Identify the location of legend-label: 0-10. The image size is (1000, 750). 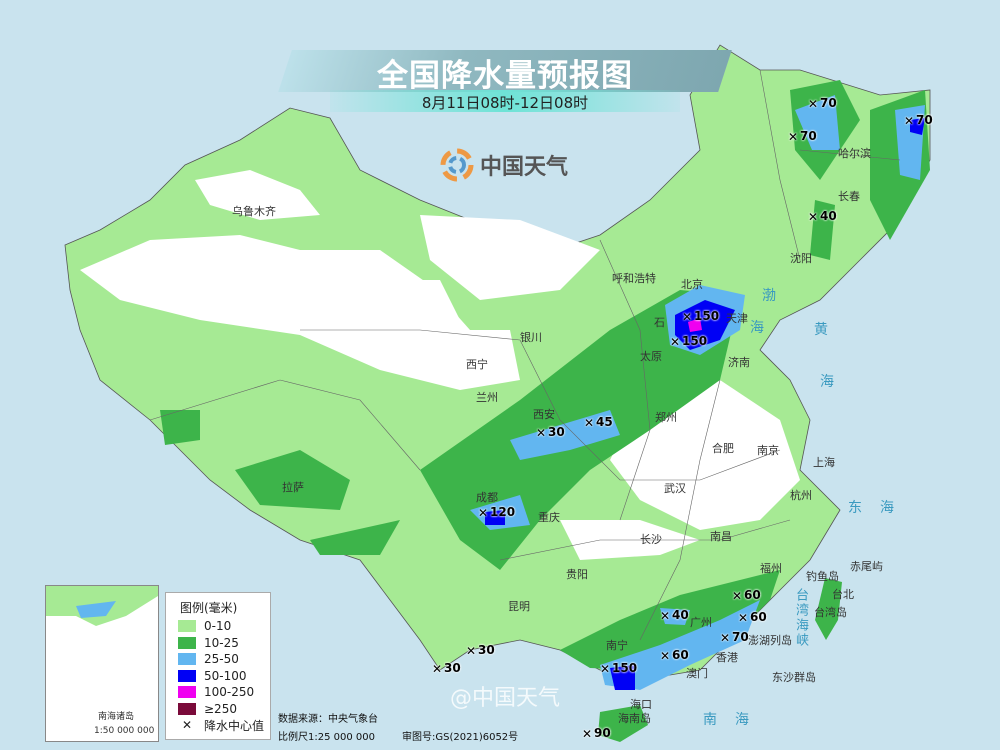
(218, 626).